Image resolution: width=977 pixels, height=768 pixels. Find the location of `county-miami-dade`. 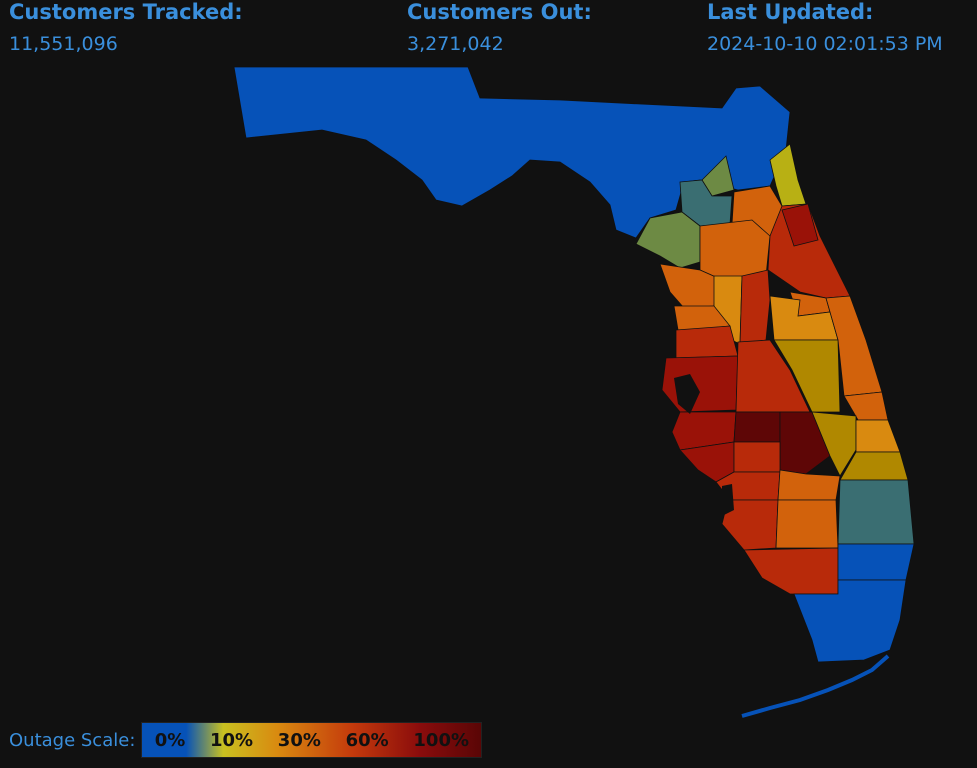

county-miami-dade is located at coordinates (850, 621).